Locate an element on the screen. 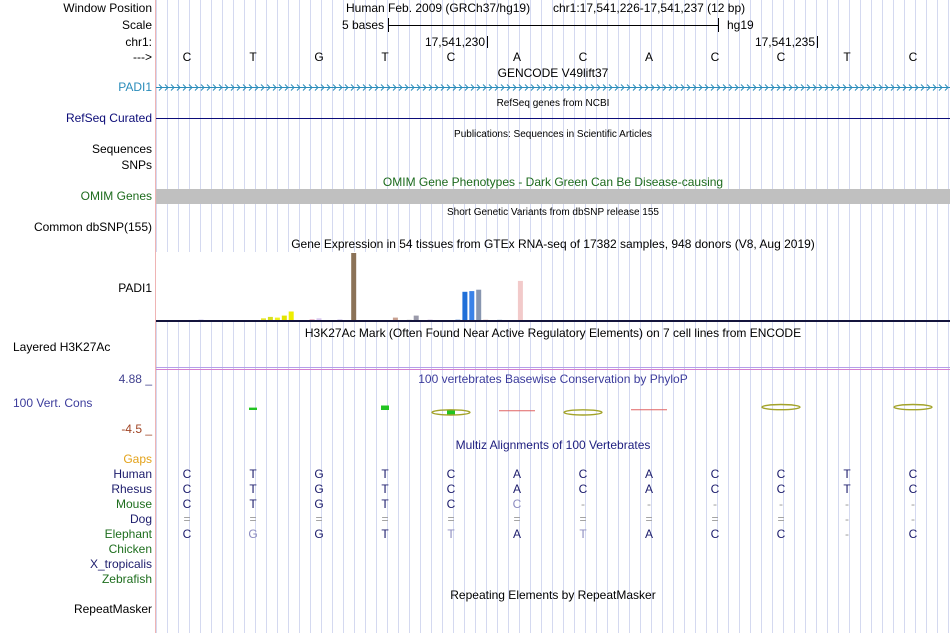  omim-gene-feature is located at coordinates (553, 196).